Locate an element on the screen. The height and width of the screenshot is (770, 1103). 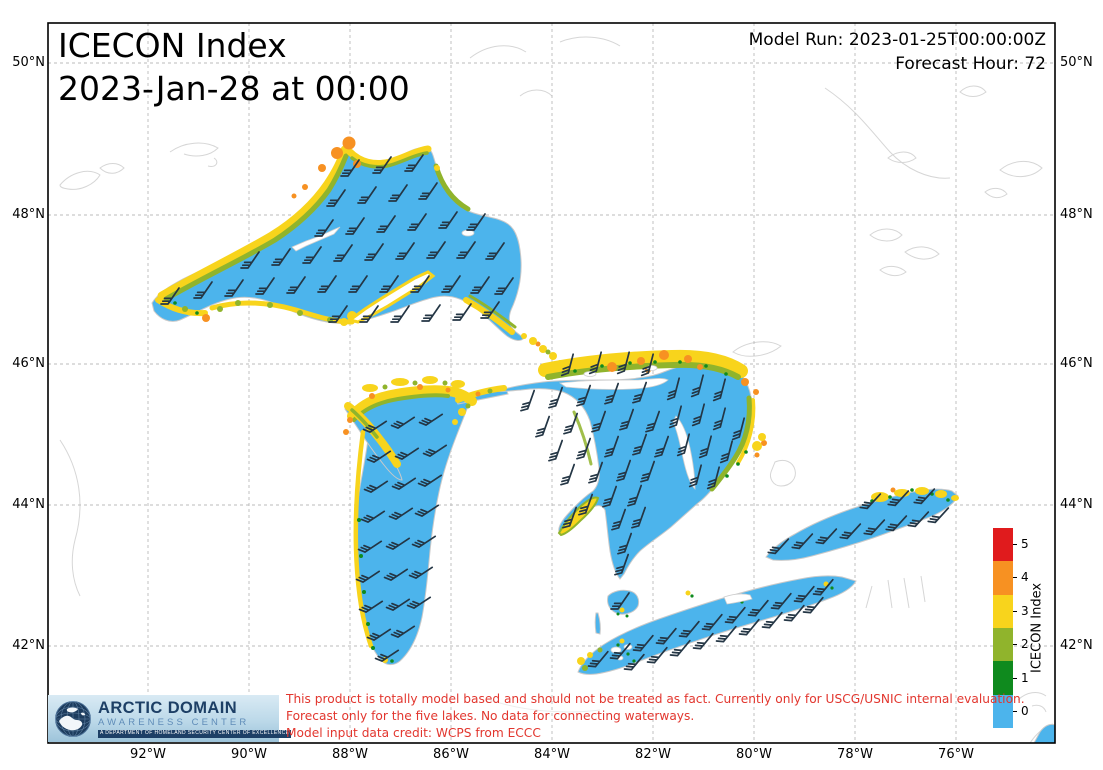
lake-ontario is located at coordinates (862, 524).